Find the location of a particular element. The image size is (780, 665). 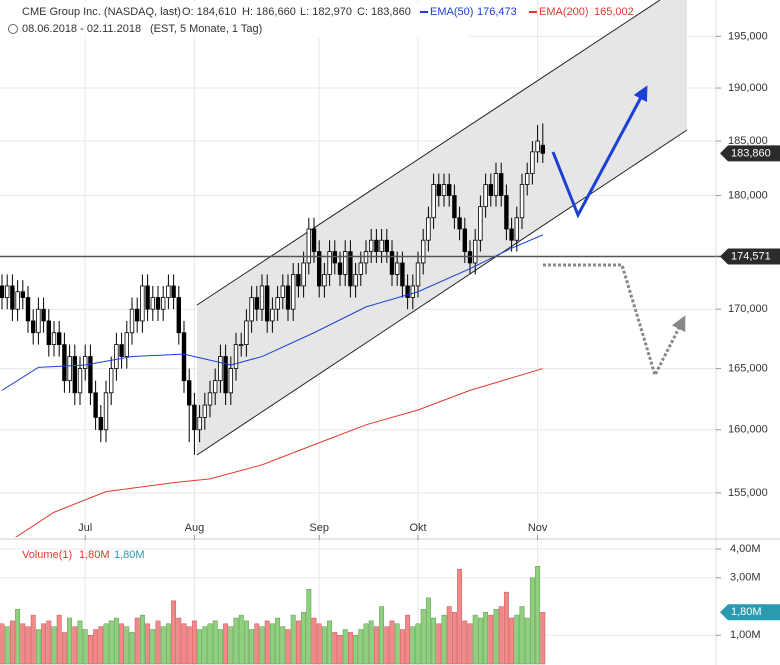

x-tick-label: Aug is located at coordinates (195, 528).